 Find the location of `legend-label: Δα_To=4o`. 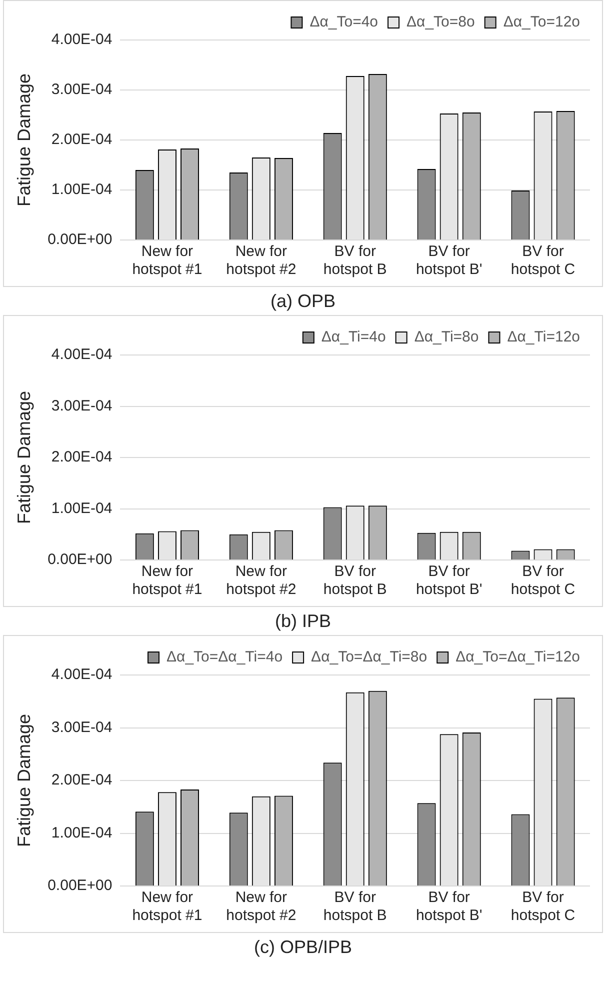

legend-label: Δα_To=4o is located at coordinates (344, 22).